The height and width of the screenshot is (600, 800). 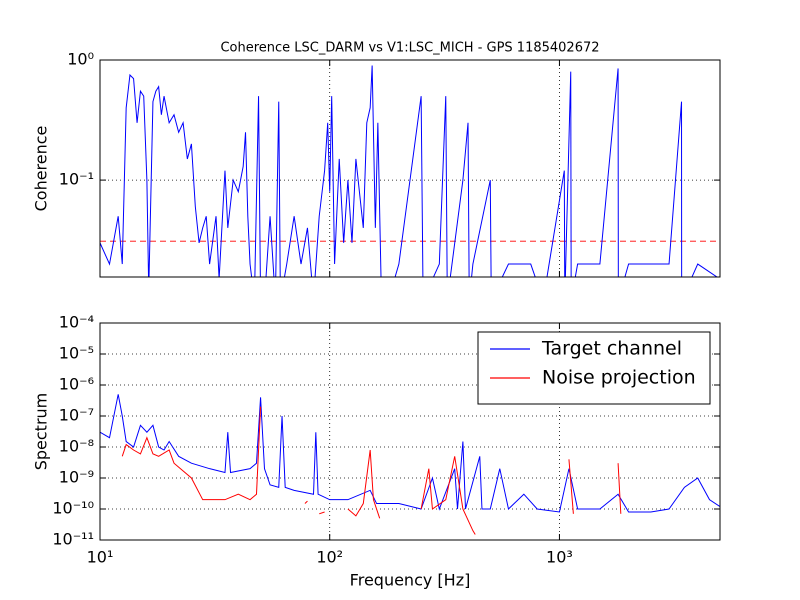 I want to click on y-tick-label: 10⁻⁹, so click(x=76, y=477).